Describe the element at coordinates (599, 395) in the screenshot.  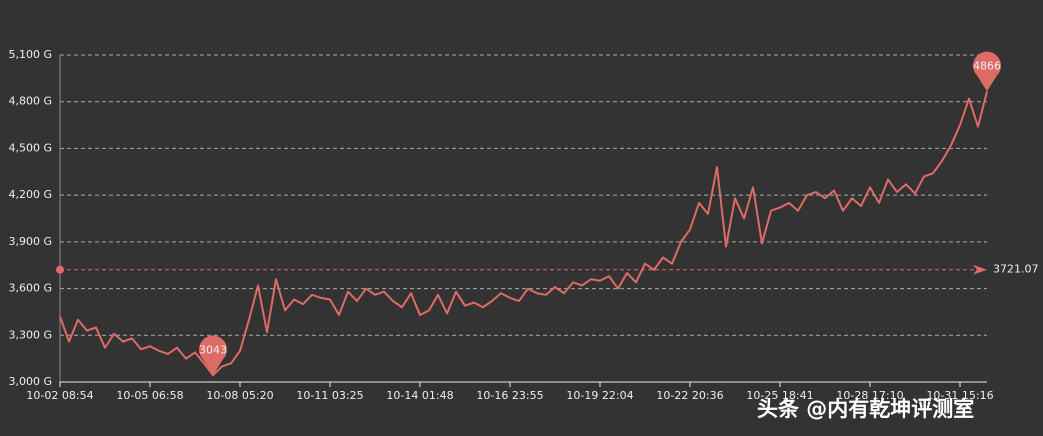
I see `x-tick-label: 10-19 22:04` at that location.